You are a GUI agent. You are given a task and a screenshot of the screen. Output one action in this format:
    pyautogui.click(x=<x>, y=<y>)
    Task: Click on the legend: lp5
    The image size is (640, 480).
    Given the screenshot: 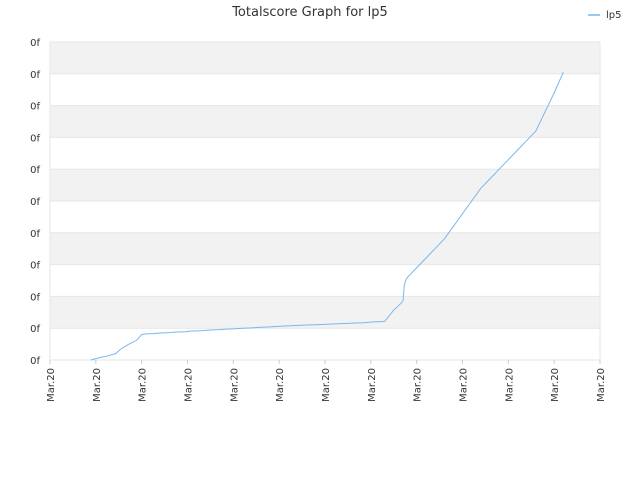 What is the action you would take?
    pyautogui.click(x=605, y=15)
    